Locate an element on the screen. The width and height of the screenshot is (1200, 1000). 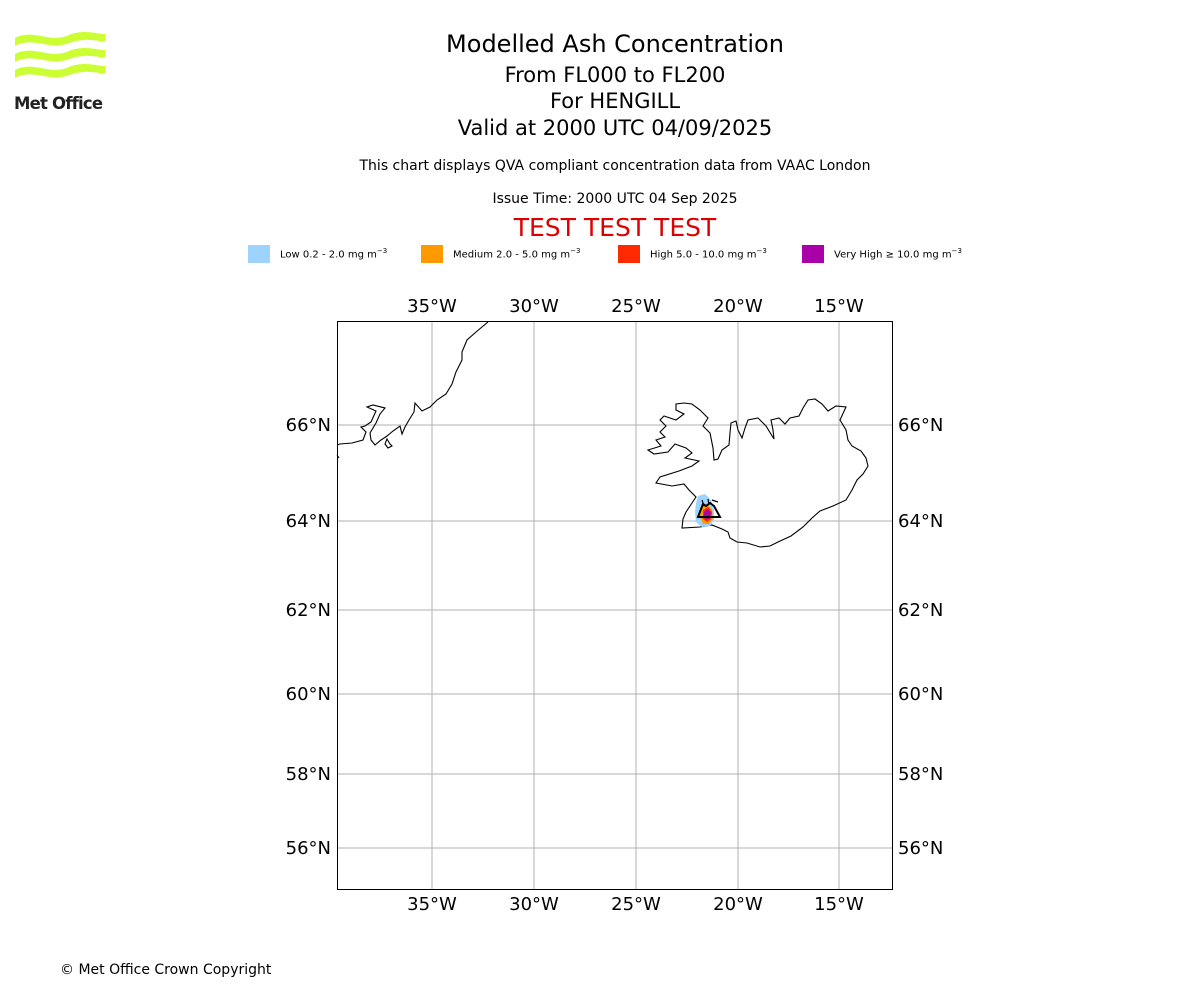
iceland-coastline is located at coordinates (757, 473).